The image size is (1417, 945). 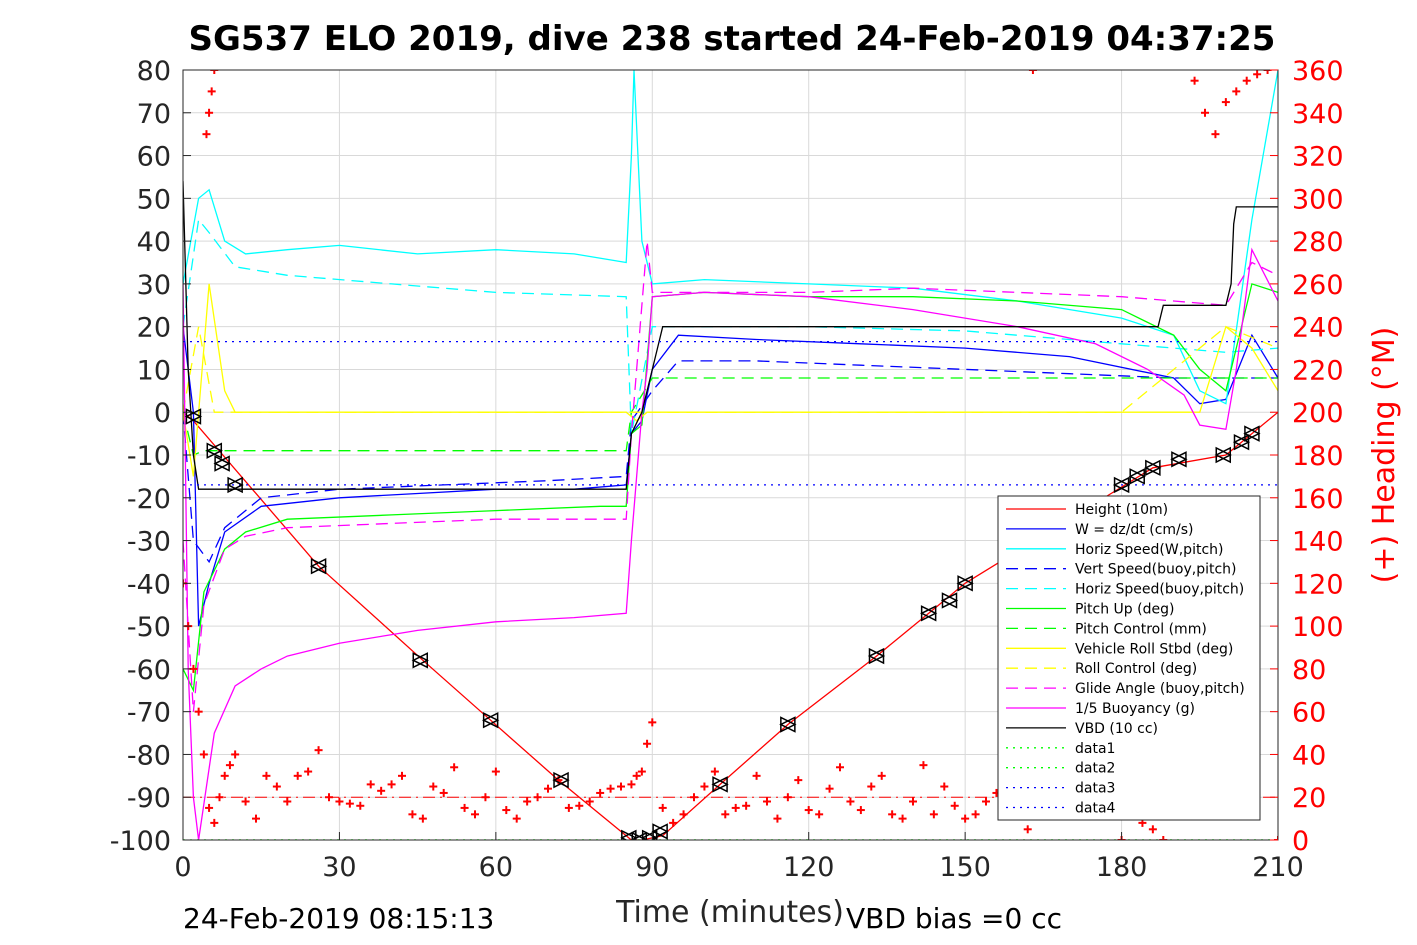 What do you see at coordinates (1300, 841) in the screenshot?
I see `y-right-tick-label: 0` at bounding box center [1300, 841].